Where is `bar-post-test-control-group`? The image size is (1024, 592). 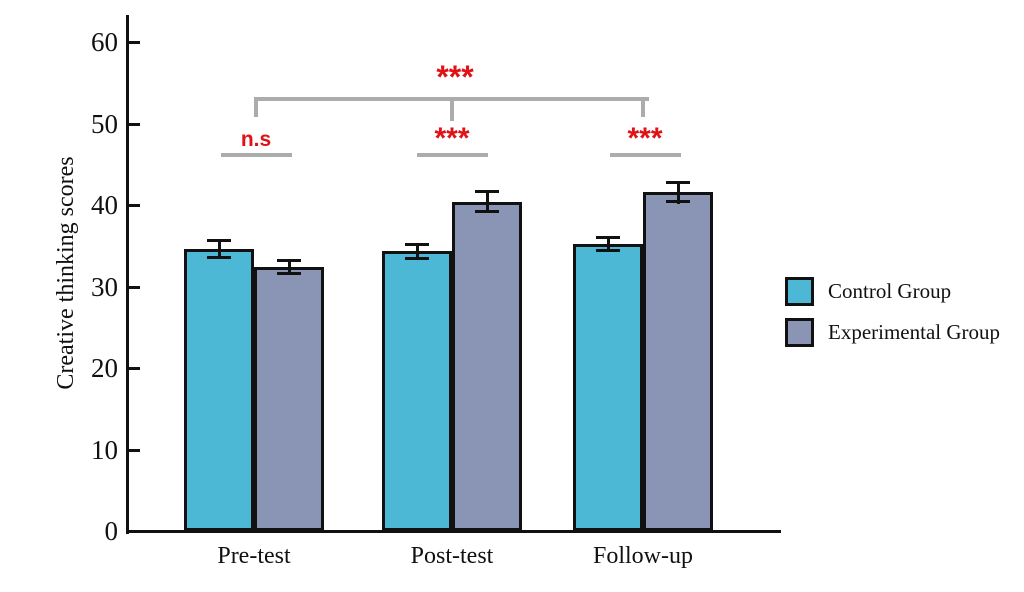 bar-post-test-control-group is located at coordinates (417, 391).